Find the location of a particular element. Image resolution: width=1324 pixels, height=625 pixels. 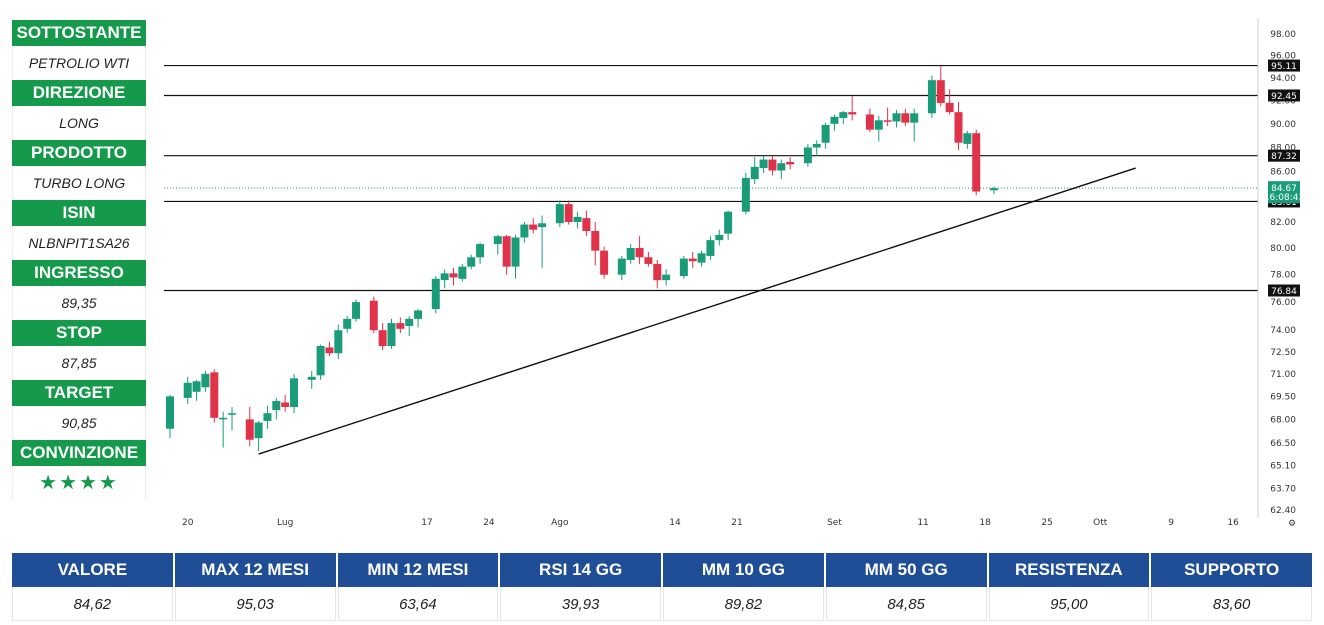

y-tick-label: 98.00 is located at coordinates (1283, 35).